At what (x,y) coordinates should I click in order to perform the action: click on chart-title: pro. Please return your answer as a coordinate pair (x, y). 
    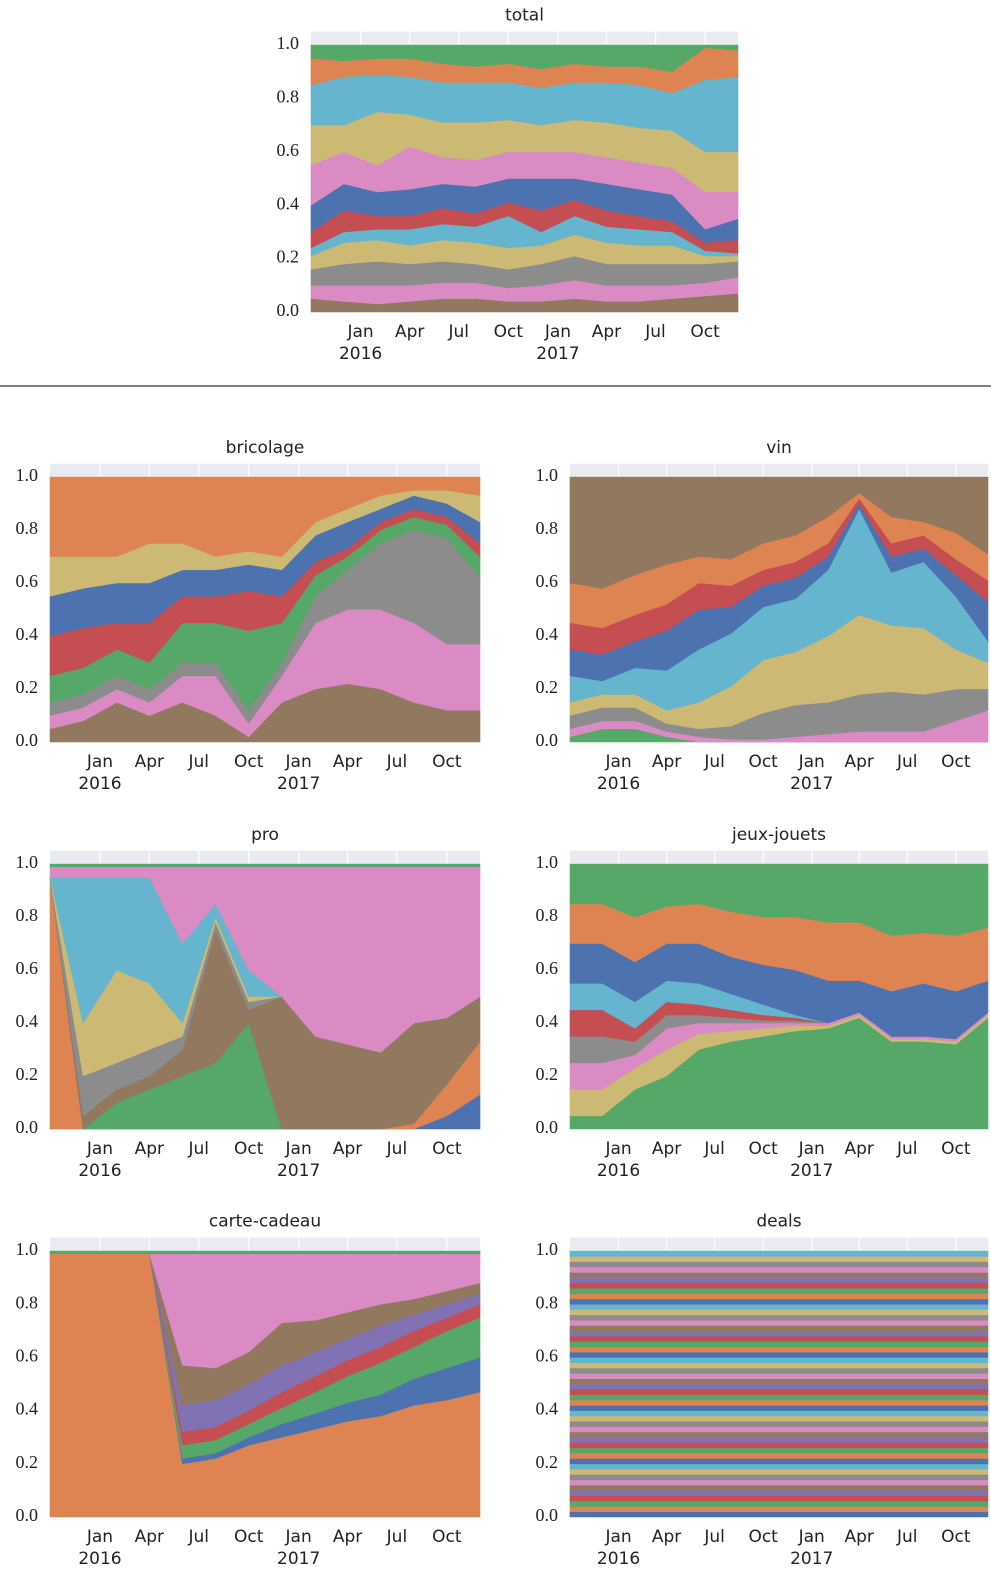
    Looking at the image, I should click on (265, 835).